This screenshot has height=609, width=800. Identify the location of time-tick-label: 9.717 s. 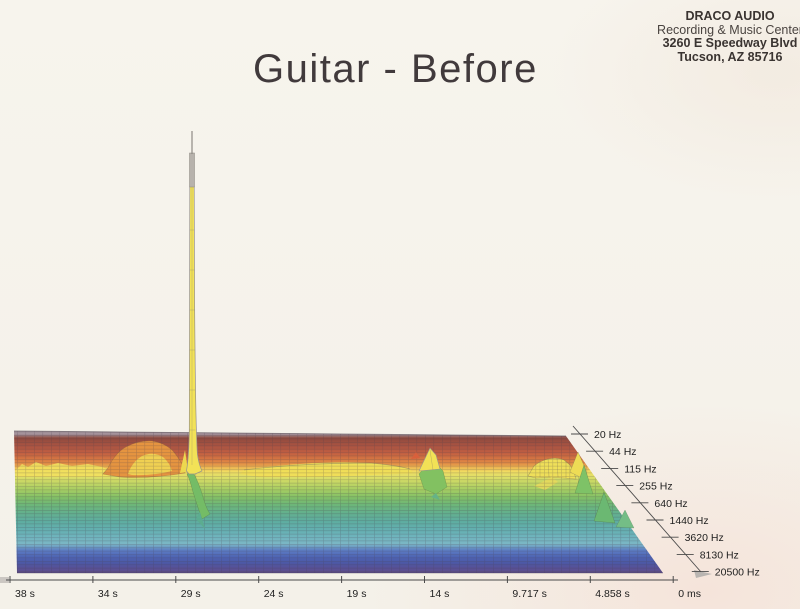
(529, 594).